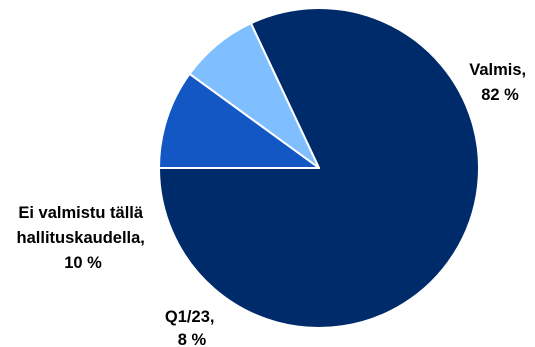 The image size is (535, 347). Describe the element at coordinates (81, 213) in the screenshot. I see `slice-label-ei-valmistu-line-1: Ei valmistu tällä` at that location.